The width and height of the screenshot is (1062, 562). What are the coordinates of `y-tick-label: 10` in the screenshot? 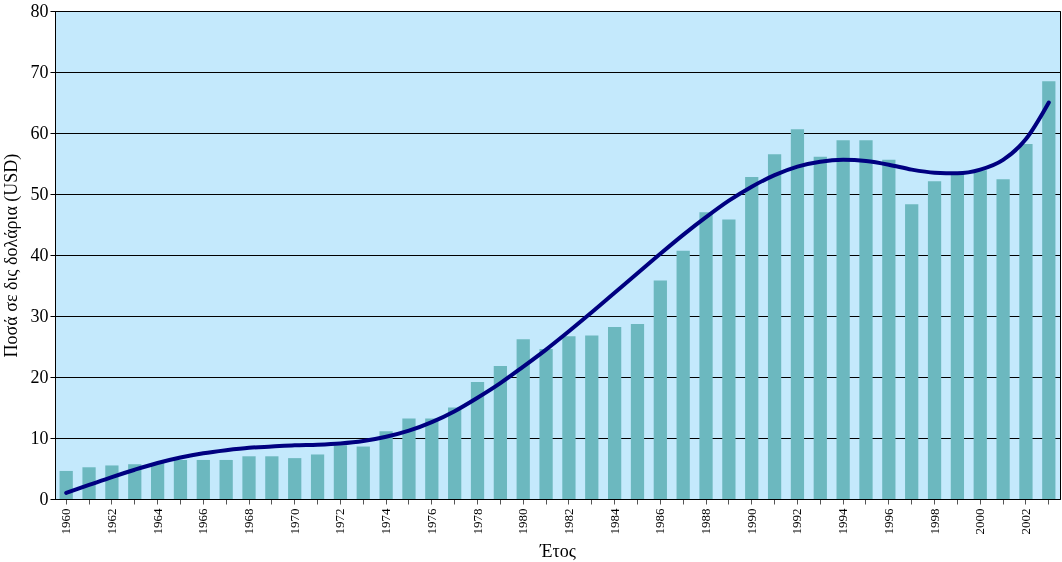 It's located at (39, 437).